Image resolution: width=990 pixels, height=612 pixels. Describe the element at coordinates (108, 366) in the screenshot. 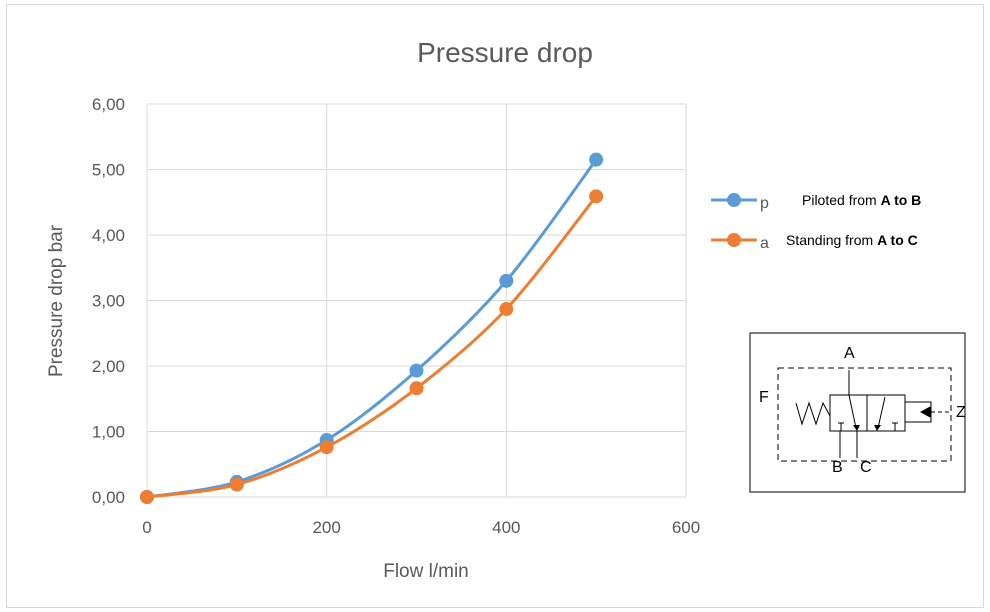

I see `y-tick-label: 2,00` at that location.